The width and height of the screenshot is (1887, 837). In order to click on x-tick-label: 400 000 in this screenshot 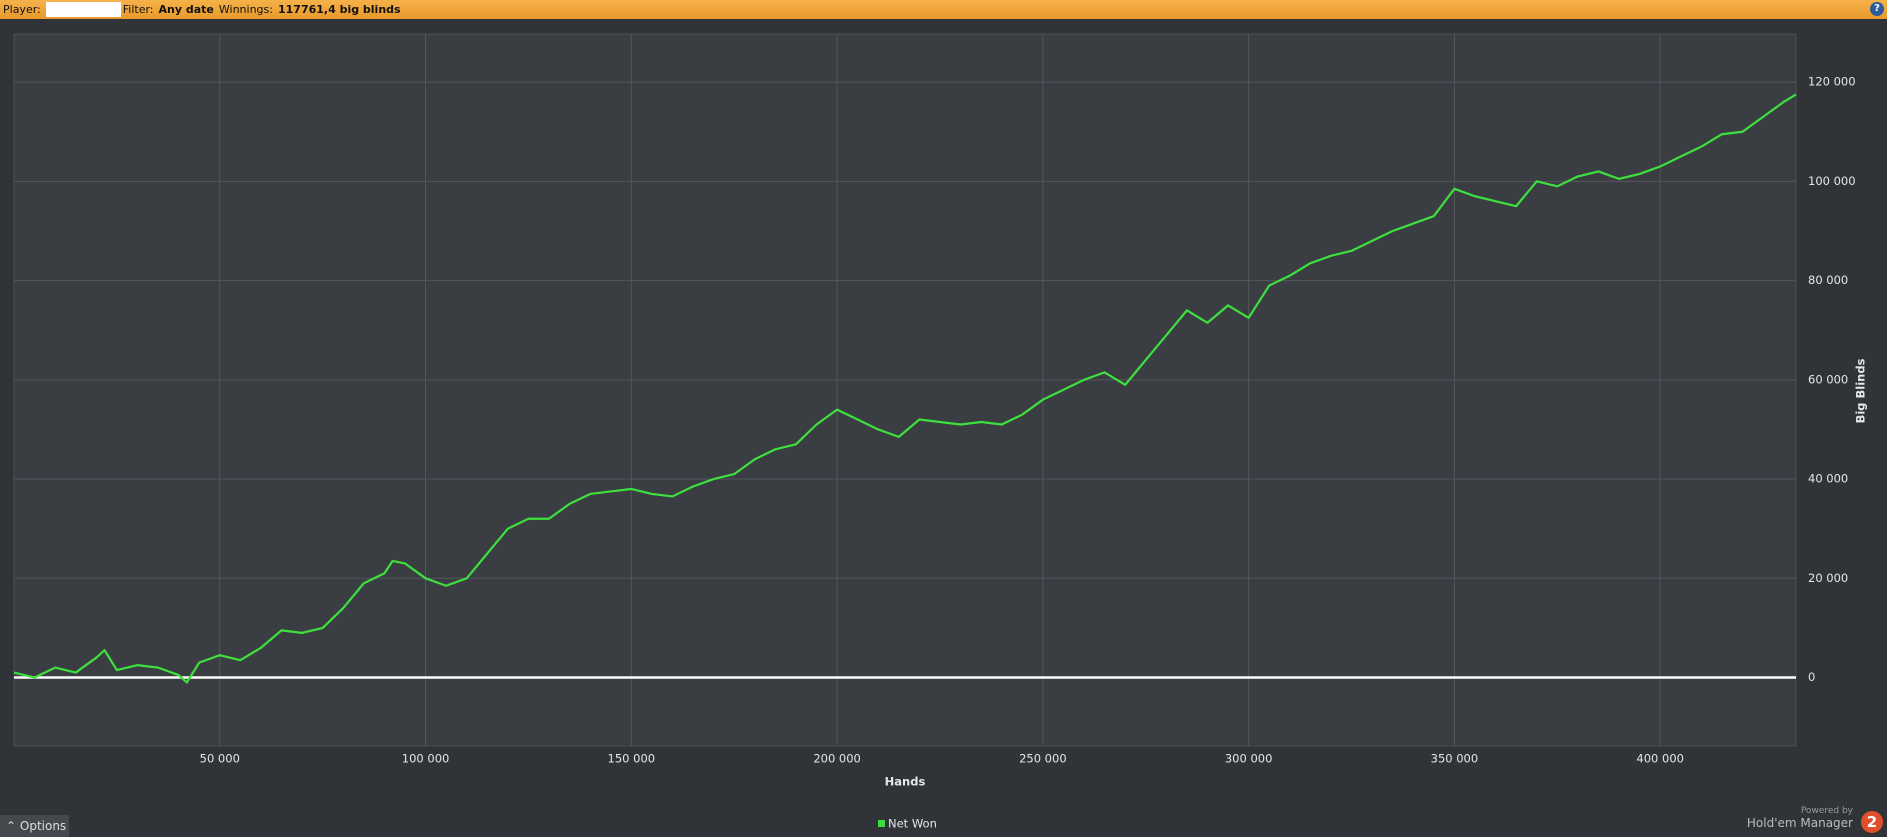, I will do `click(1660, 759)`.